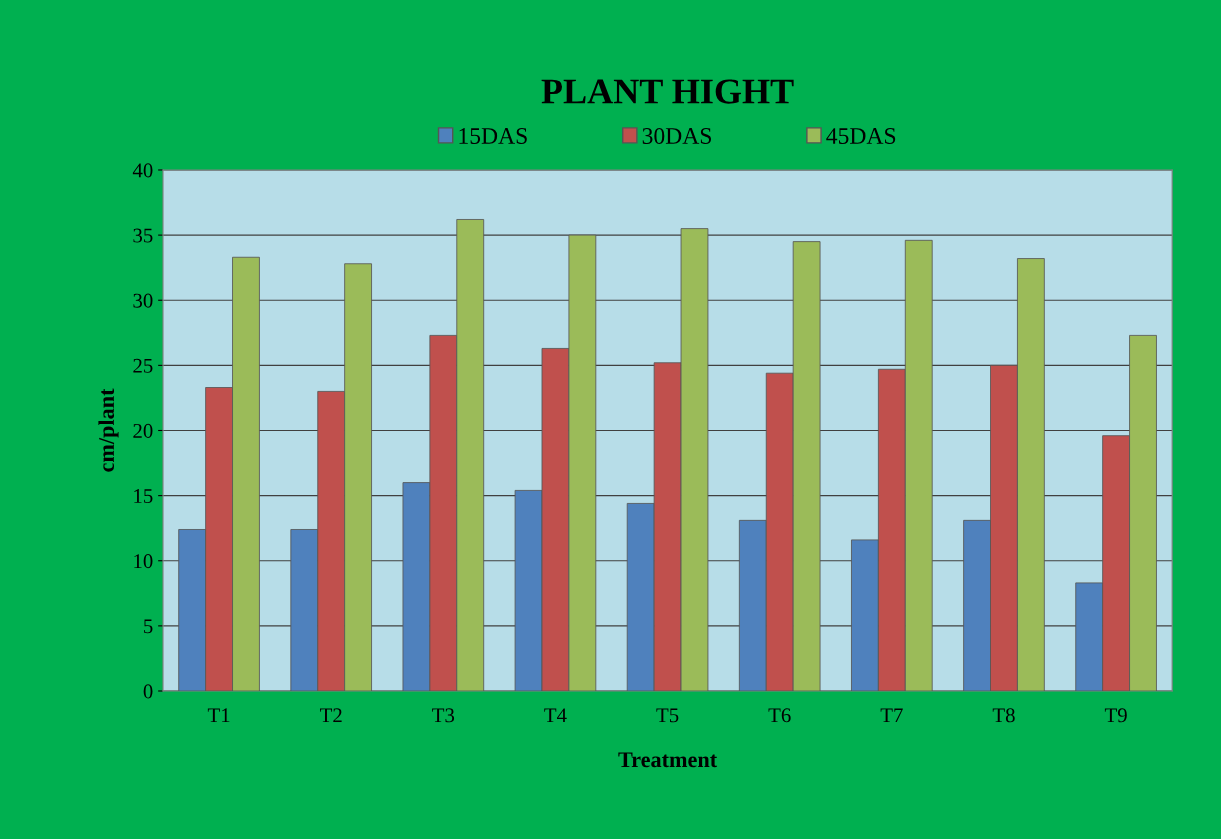 The width and height of the screenshot is (1221, 839). Describe the element at coordinates (667, 91) in the screenshot. I see `chart-title: PLANT HIGHT` at that location.